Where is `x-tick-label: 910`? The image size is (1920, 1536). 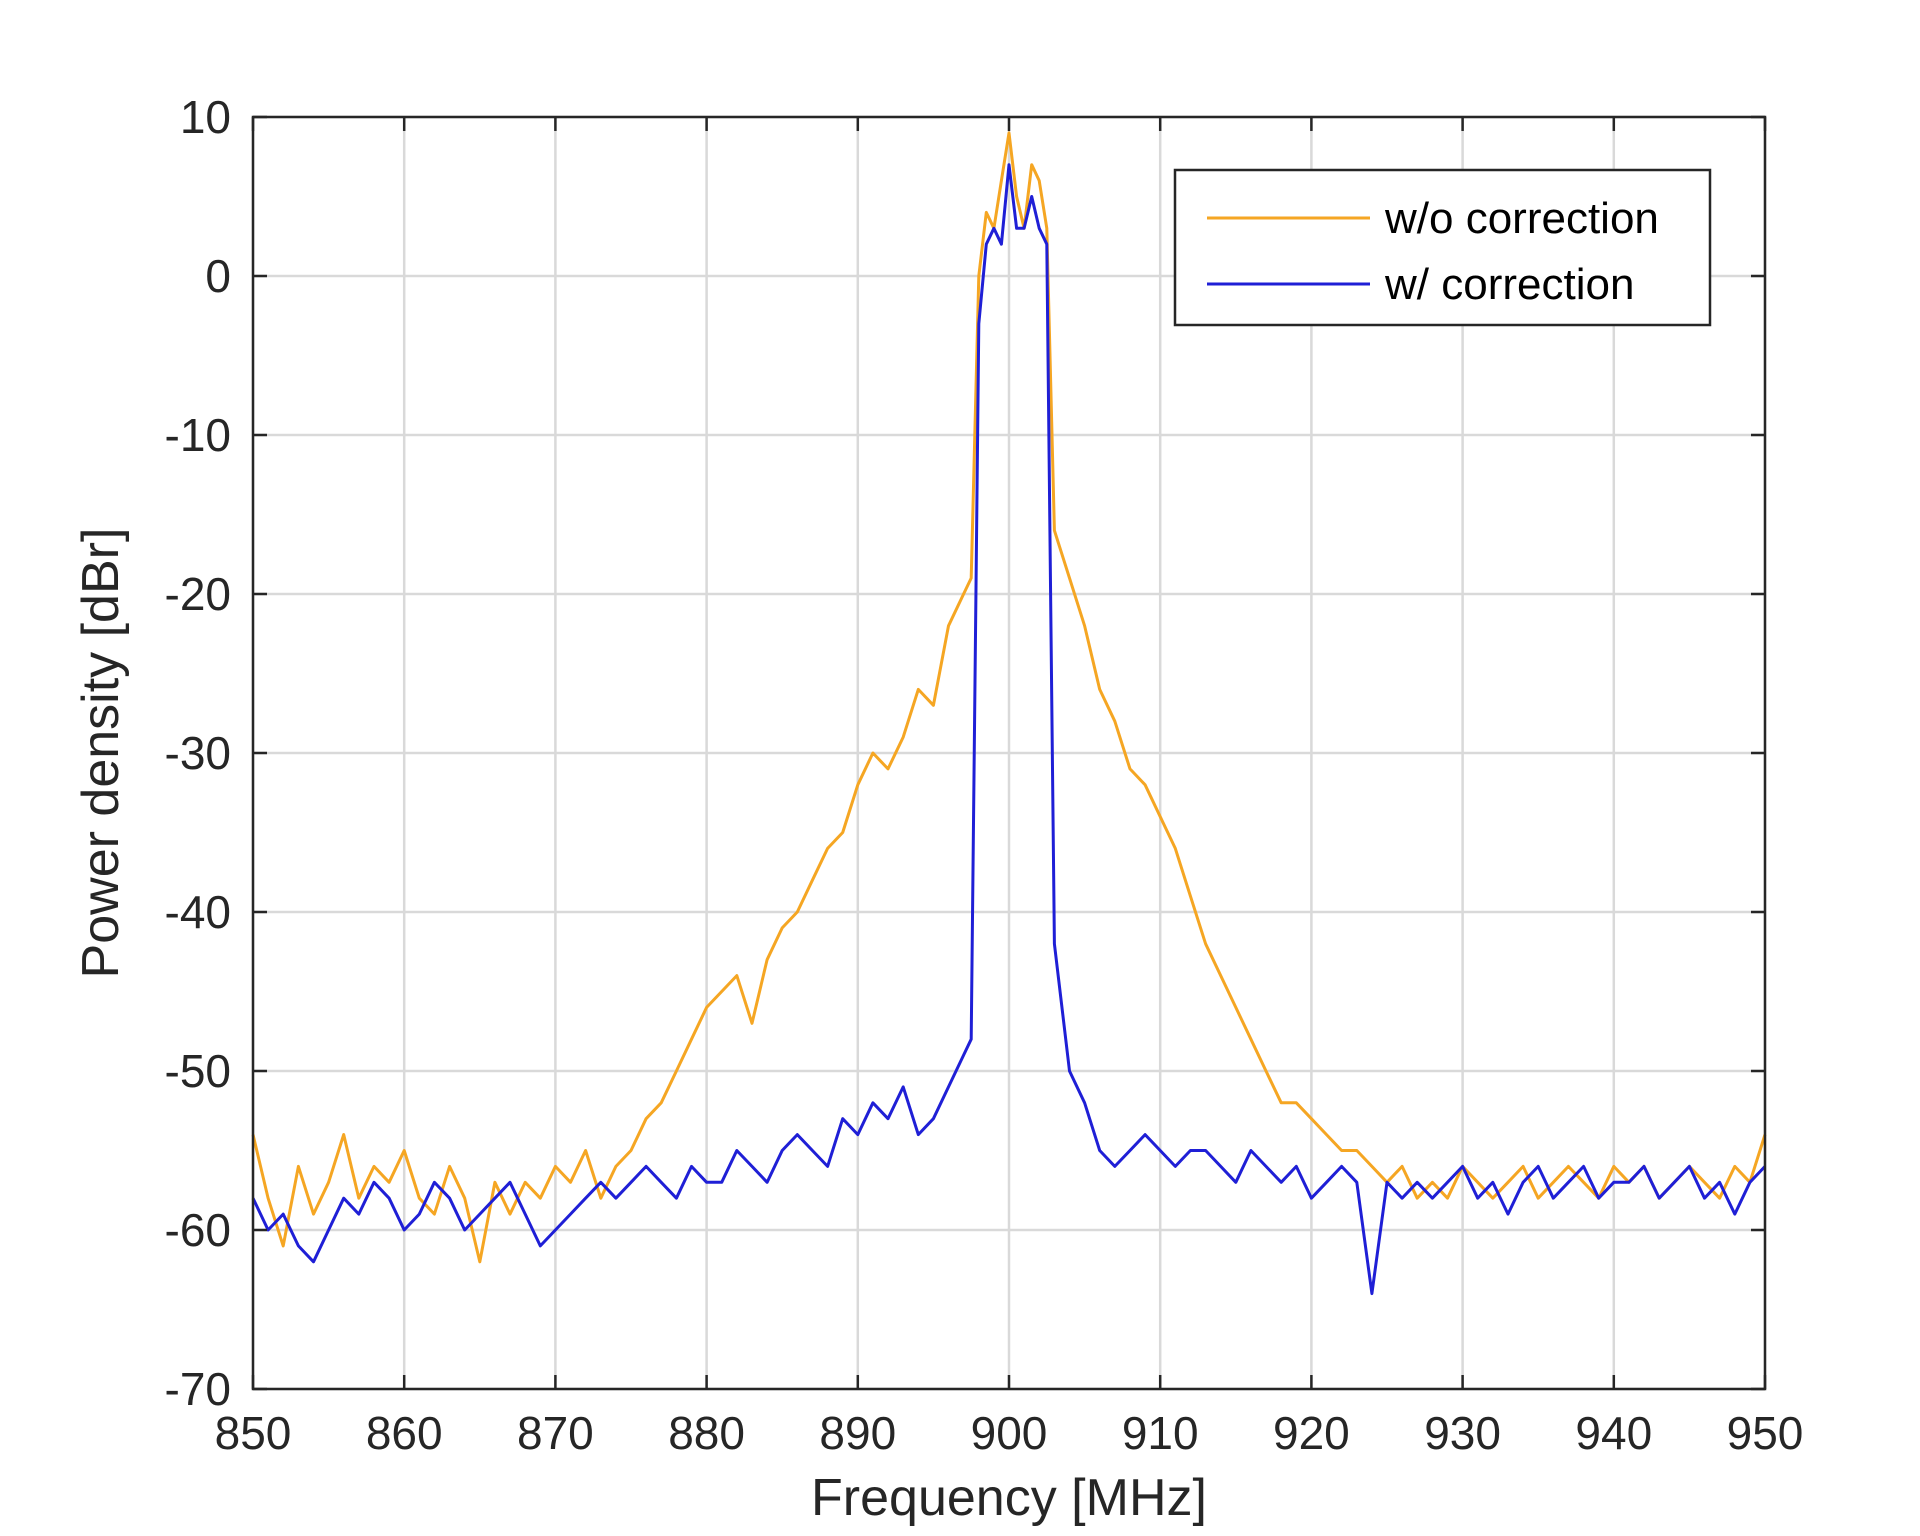 x-tick-label: 910 is located at coordinates (1160, 1433).